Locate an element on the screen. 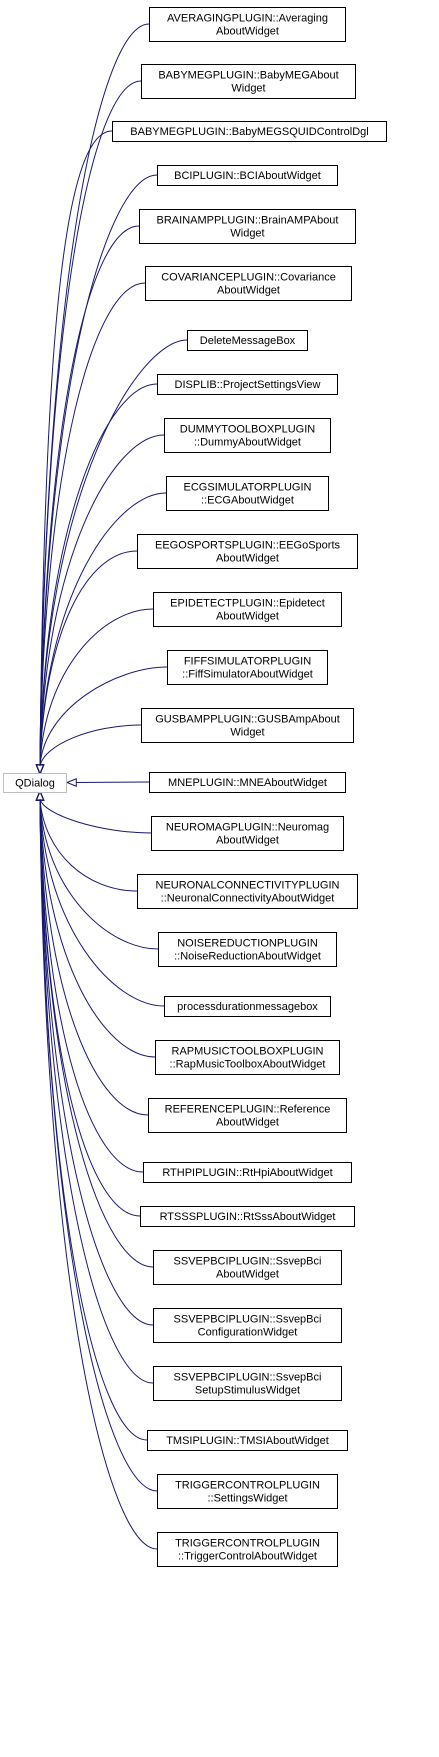  derived-class-node-label-2: ::ECGAboutWidget is located at coordinates (247, 501).